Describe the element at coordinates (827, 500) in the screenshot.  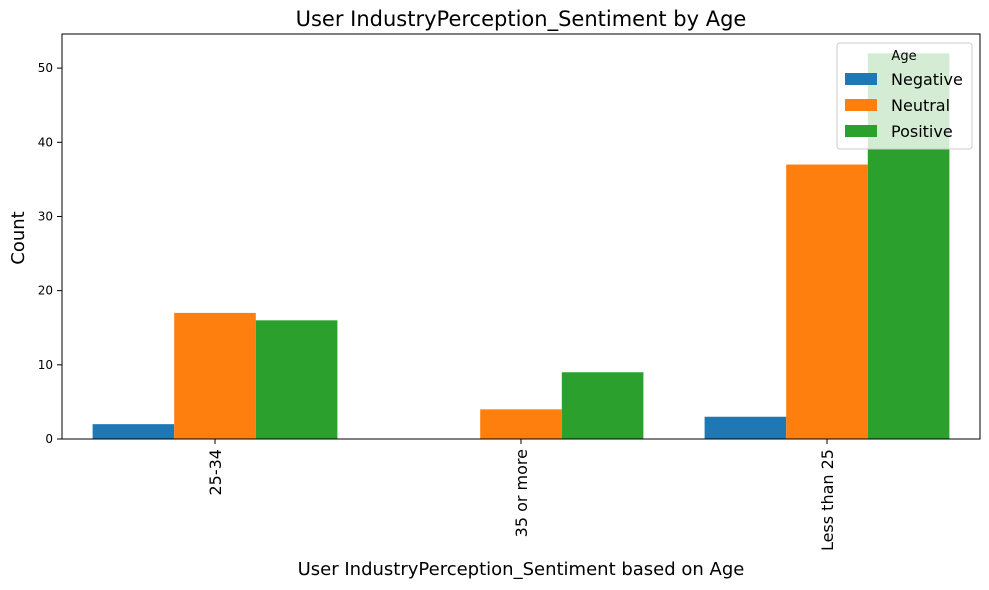
I see `x-tick-label: Less than 25` at that location.